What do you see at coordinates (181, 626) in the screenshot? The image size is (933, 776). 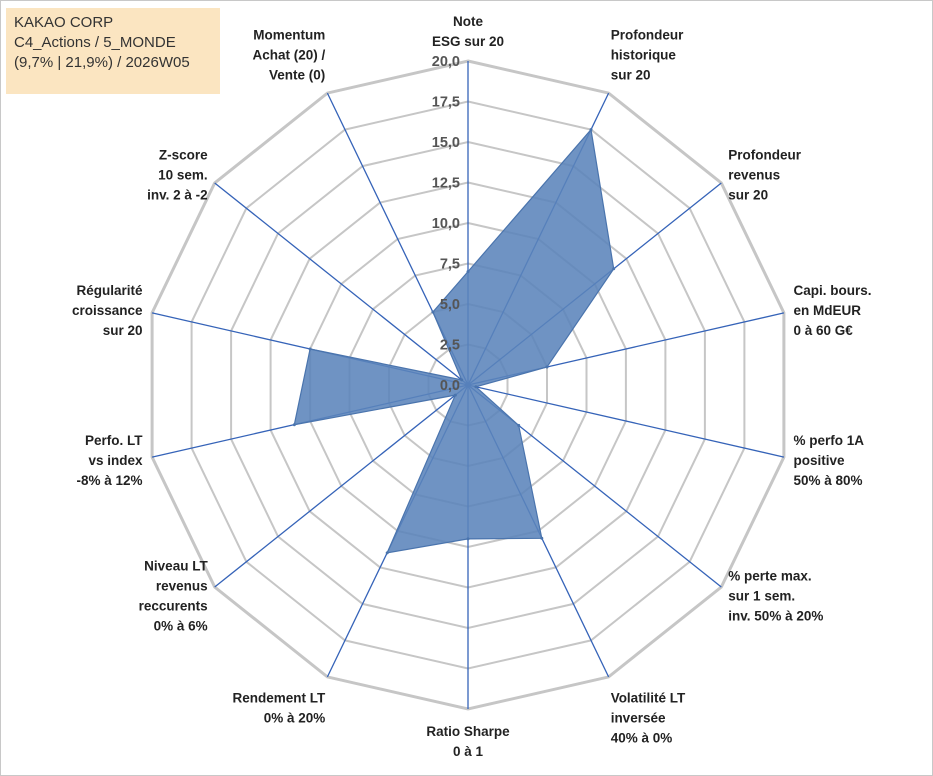 I see `axis-label-9-line-3: 0% à 6%` at bounding box center [181, 626].